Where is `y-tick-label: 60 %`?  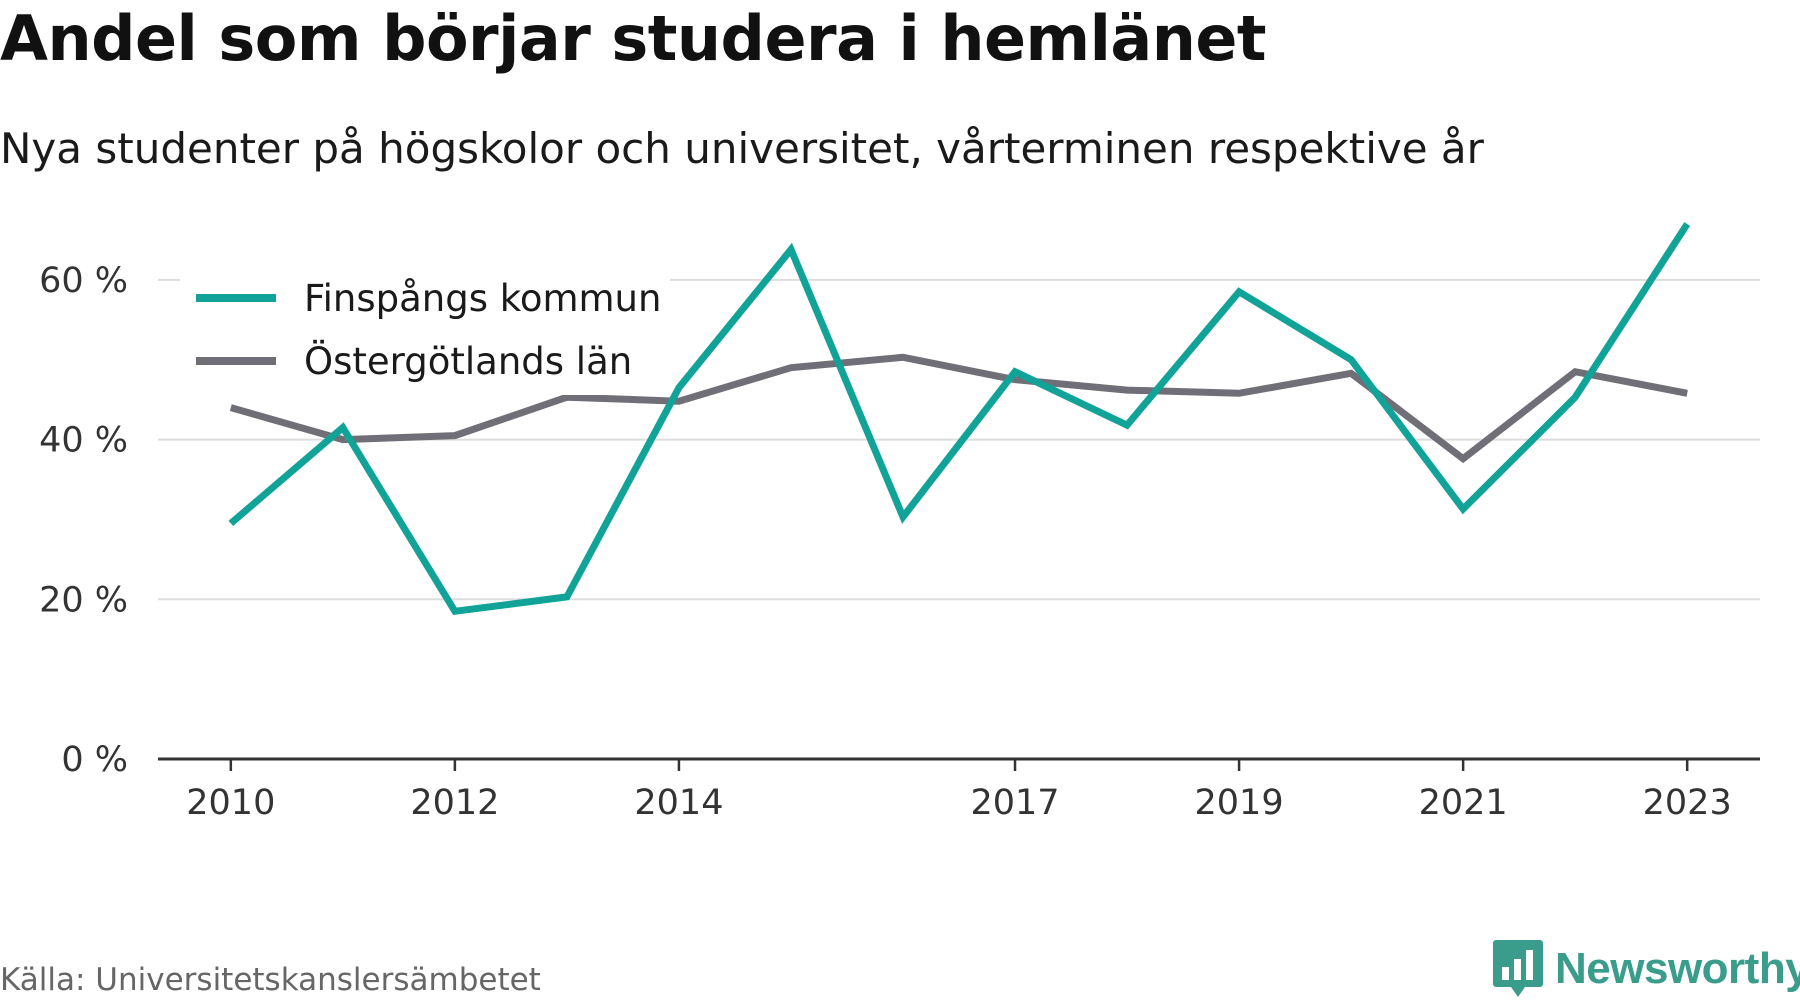 y-tick-label: 60 % is located at coordinates (83, 281).